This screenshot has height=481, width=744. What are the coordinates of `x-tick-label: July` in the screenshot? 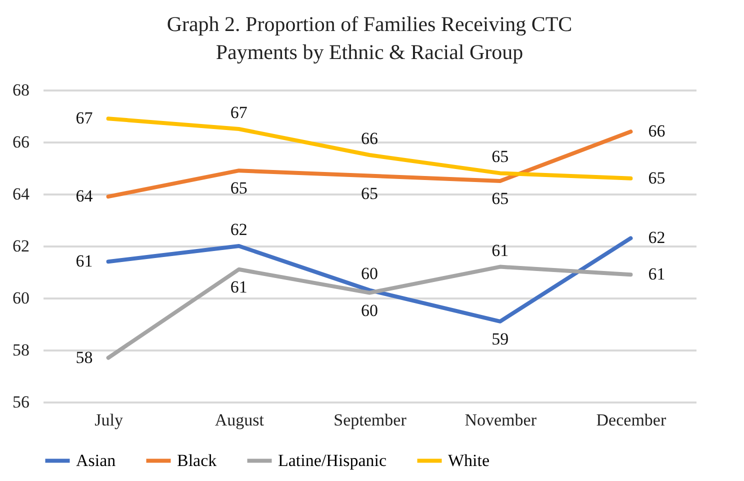 It's located at (109, 420).